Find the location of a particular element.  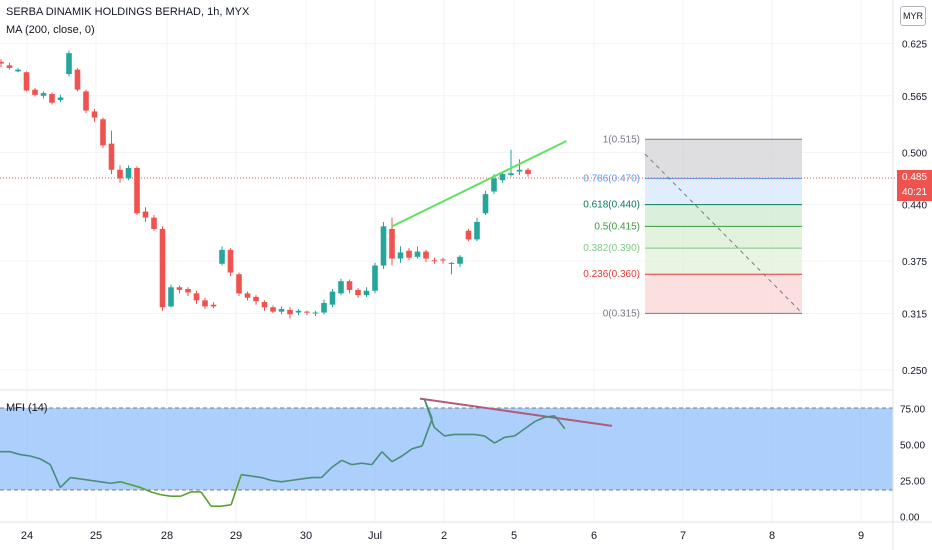

fib-level-label: 1(0.515) is located at coordinates (621, 139).